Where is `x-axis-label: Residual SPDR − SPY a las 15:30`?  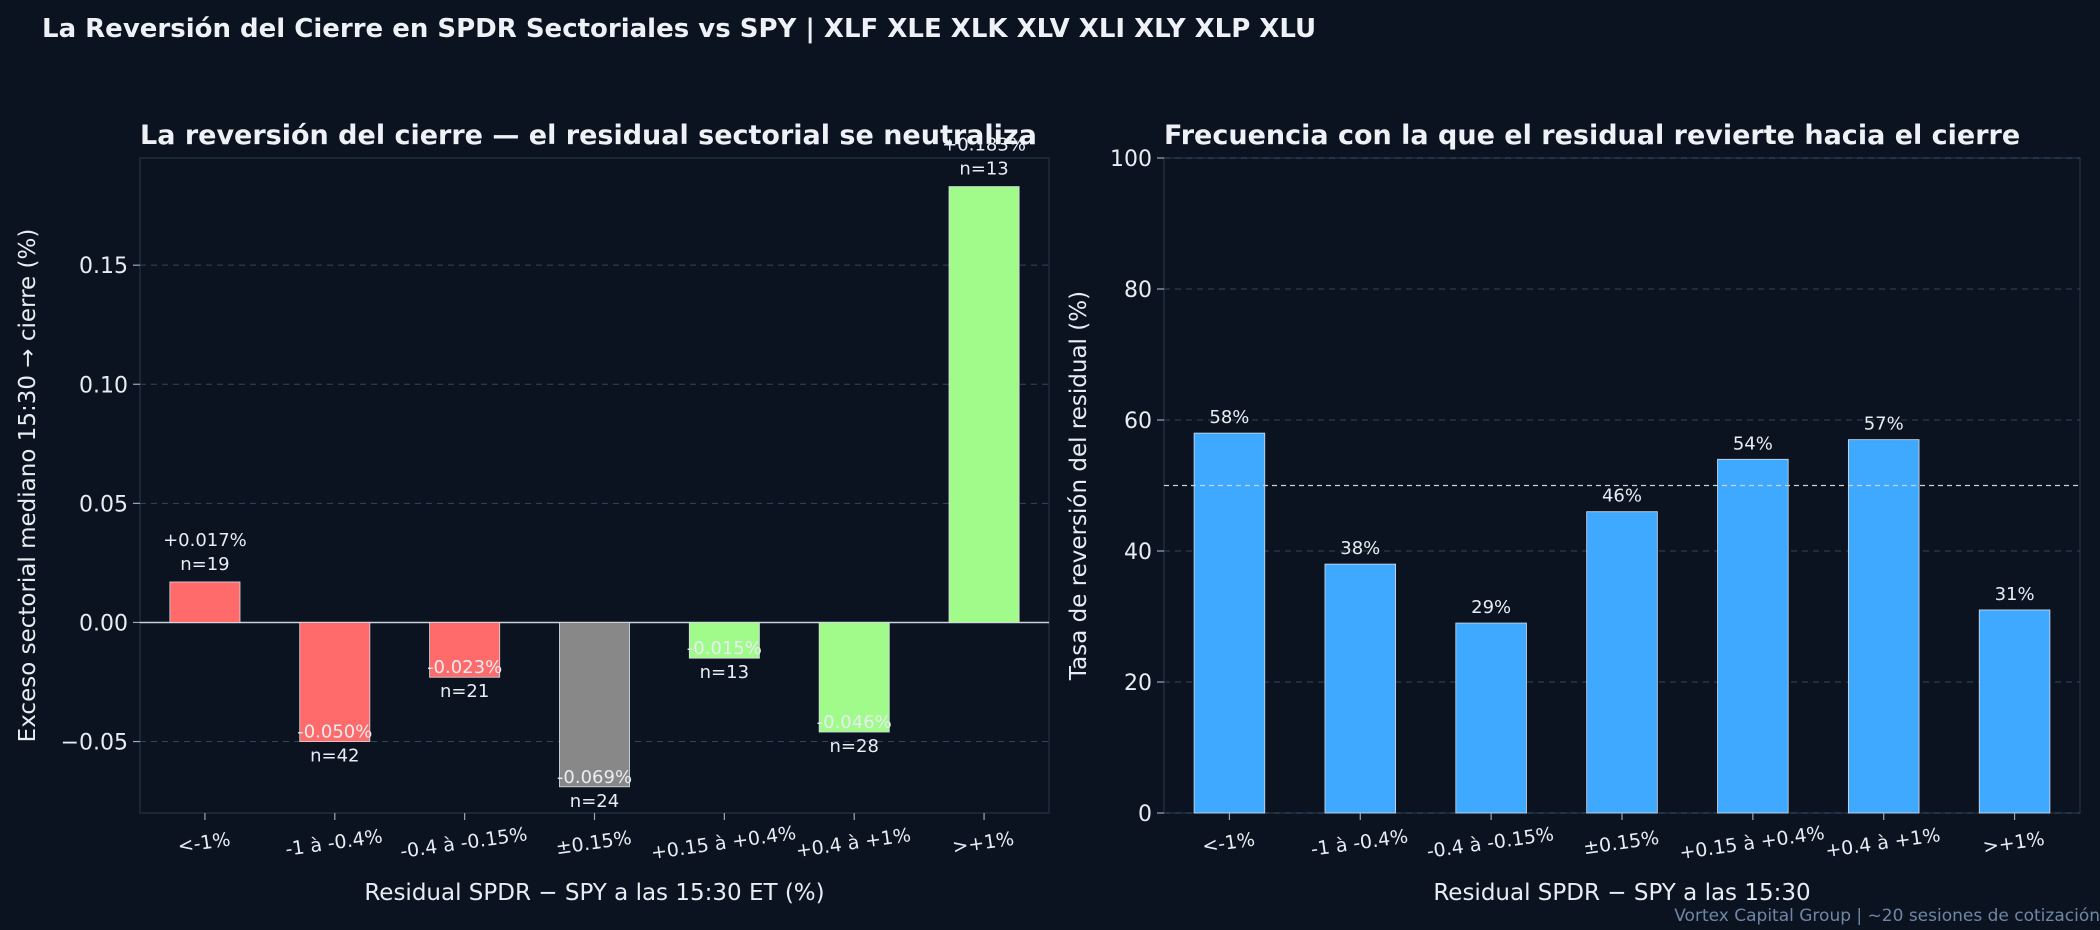
x-axis-label: Residual SPDR − SPY a las 15:30 is located at coordinates (1621, 893).